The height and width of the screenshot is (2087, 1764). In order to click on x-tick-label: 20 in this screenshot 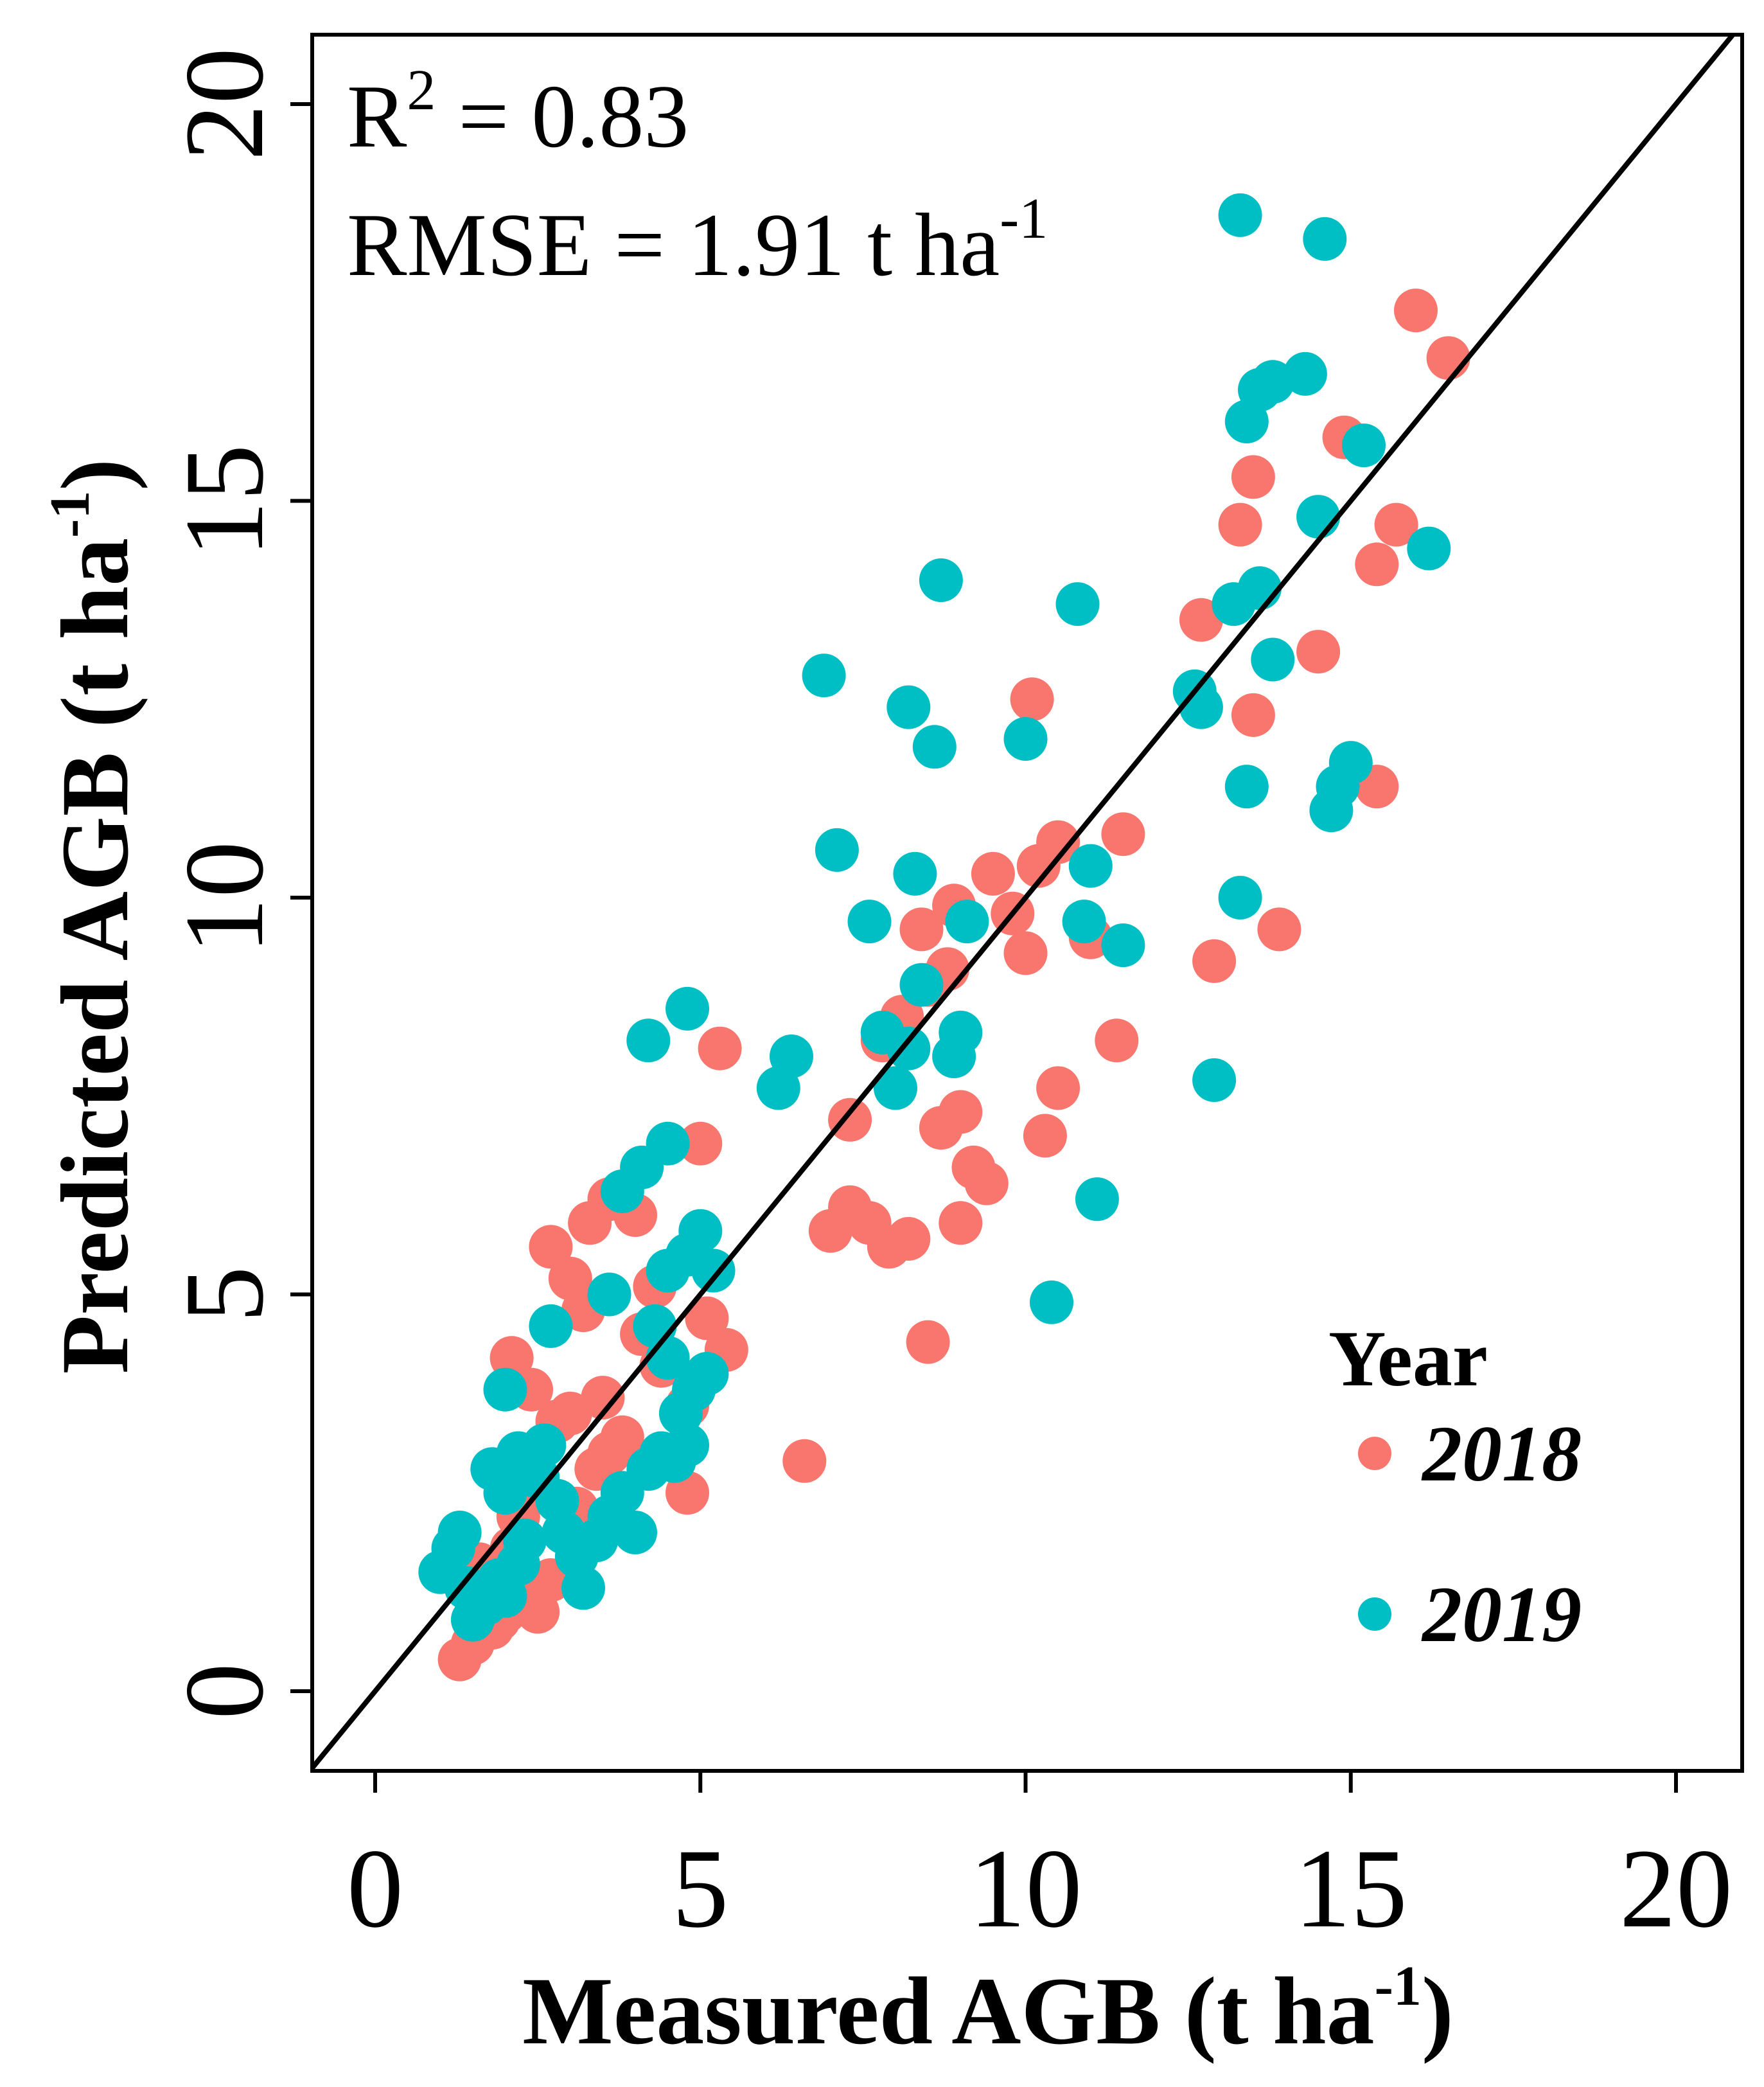, I will do `click(1676, 1889)`.